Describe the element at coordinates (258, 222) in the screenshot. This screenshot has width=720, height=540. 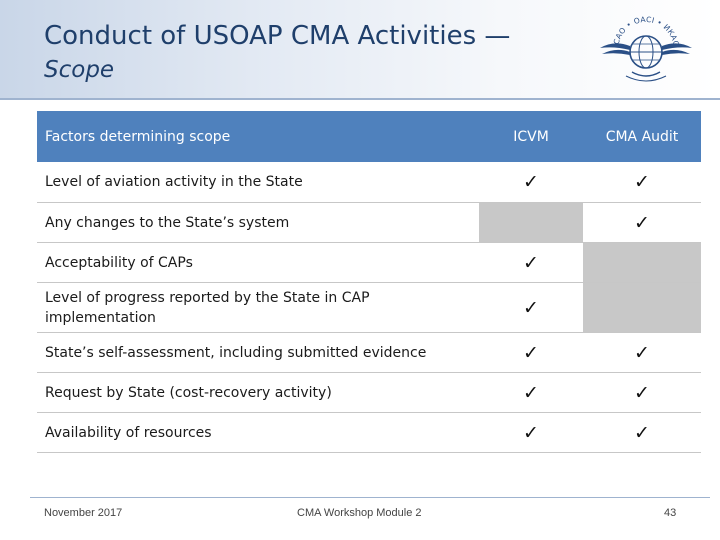
I see `factor-cell: Any changes to the State’s system` at that location.